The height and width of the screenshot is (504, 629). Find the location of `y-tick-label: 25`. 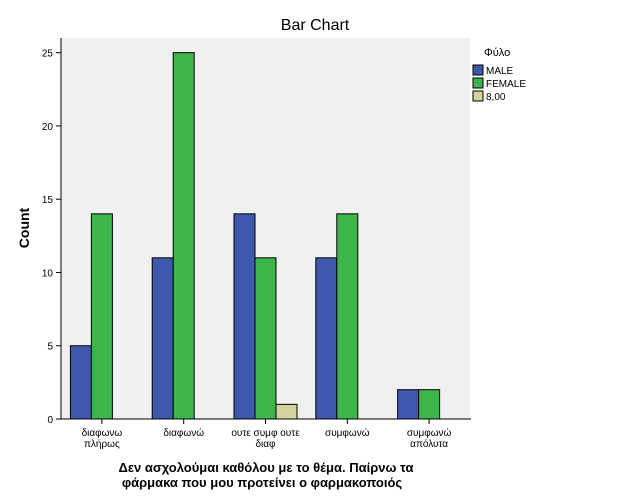

y-tick-label: 25 is located at coordinates (48, 54).